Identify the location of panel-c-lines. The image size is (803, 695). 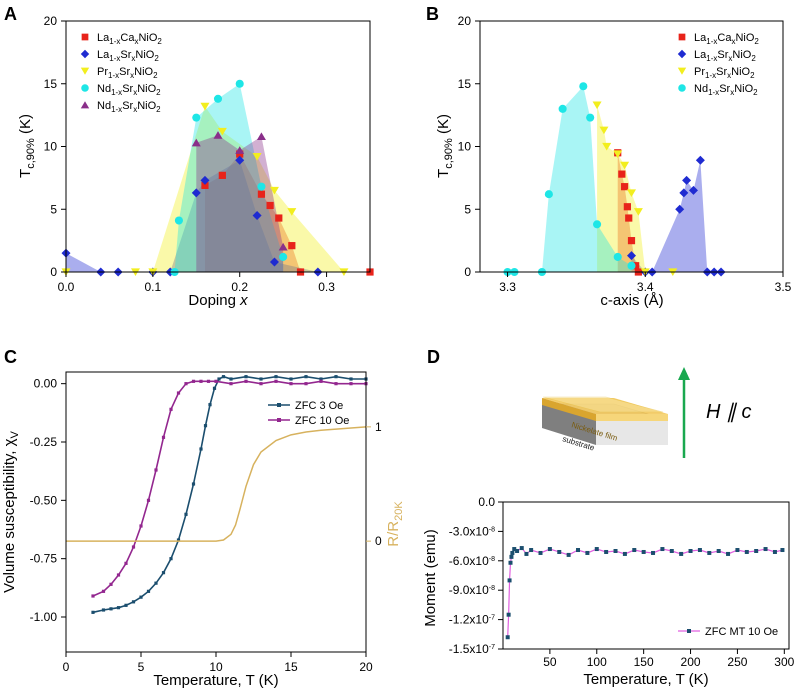
(217, 494).